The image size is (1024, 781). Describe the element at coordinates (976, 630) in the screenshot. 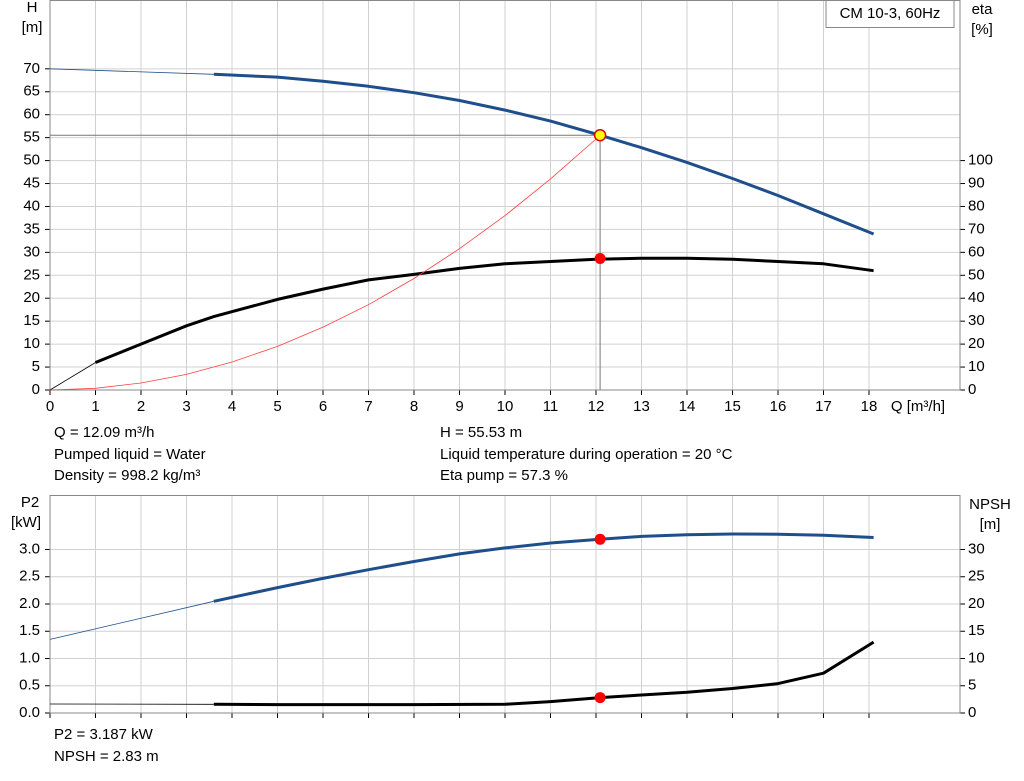

I see `y2-tick-label: 15` at that location.